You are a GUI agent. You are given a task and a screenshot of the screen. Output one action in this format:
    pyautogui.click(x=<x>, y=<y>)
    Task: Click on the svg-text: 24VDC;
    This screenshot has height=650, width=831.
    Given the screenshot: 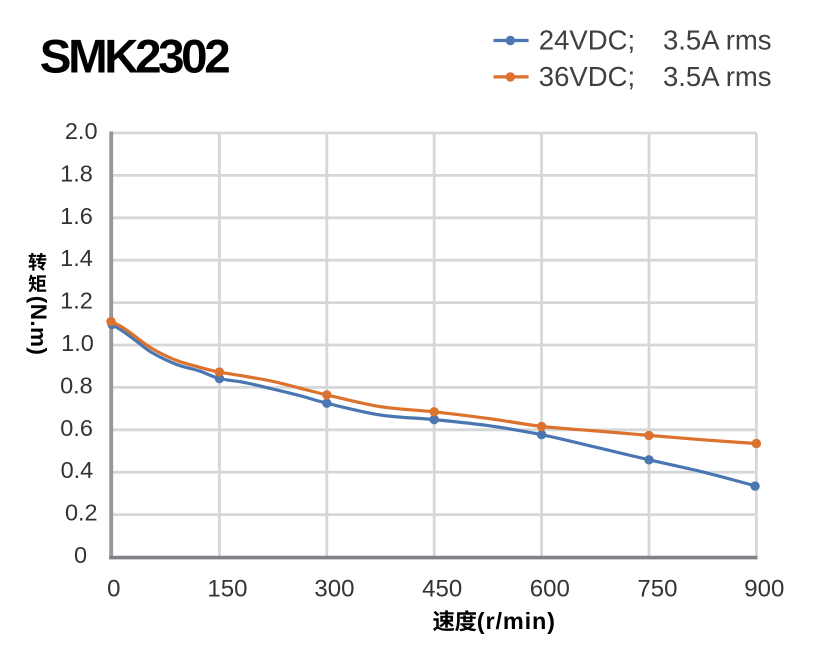 What is the action you would take?
    pyautogui.click(x=587, y=40)
    